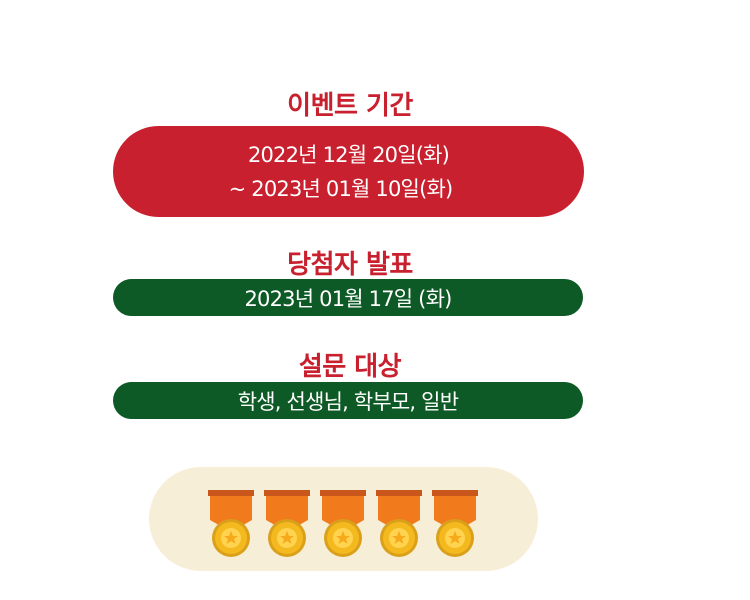 This screenshot has height=600, width=750. I want to click on announcement-heading: 당첨자 발표, so click(350, 265).